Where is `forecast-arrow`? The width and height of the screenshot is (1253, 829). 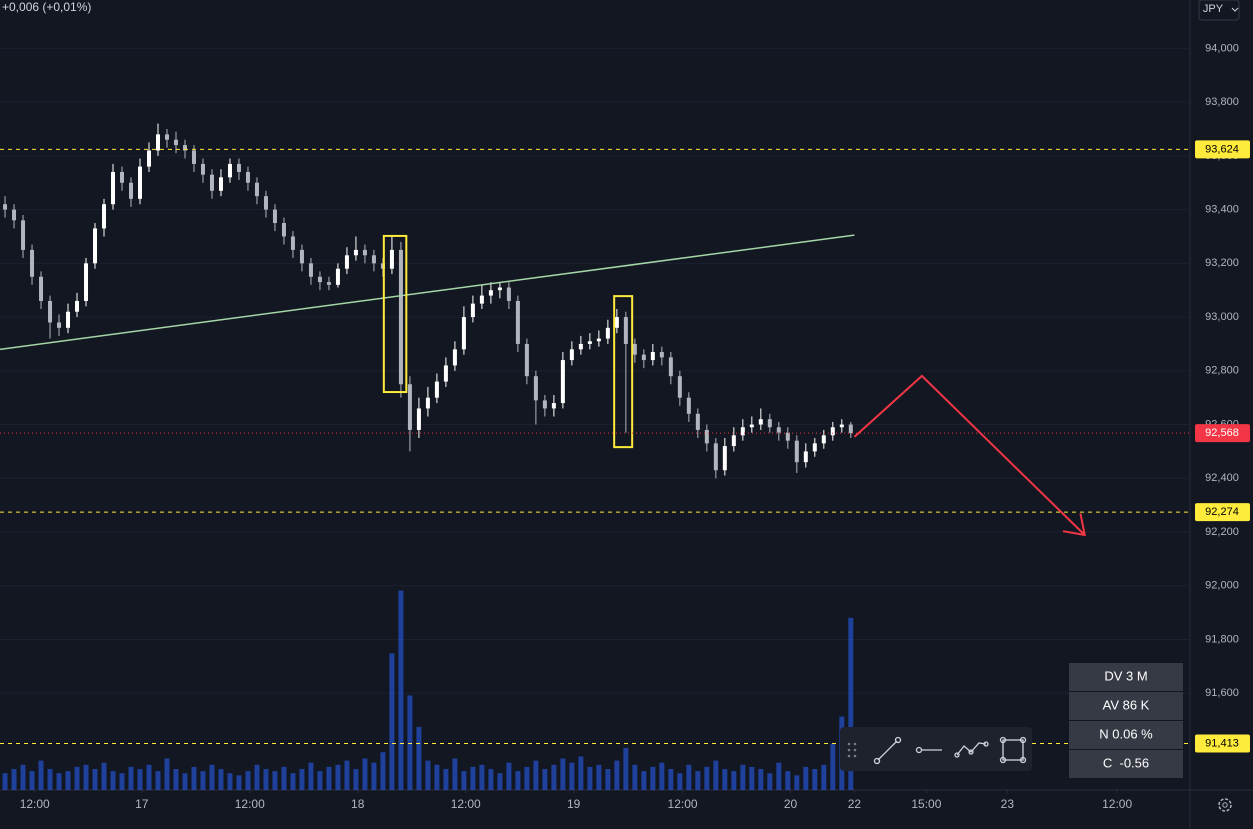 forecast-arrow is located at coordinates (969, 455).